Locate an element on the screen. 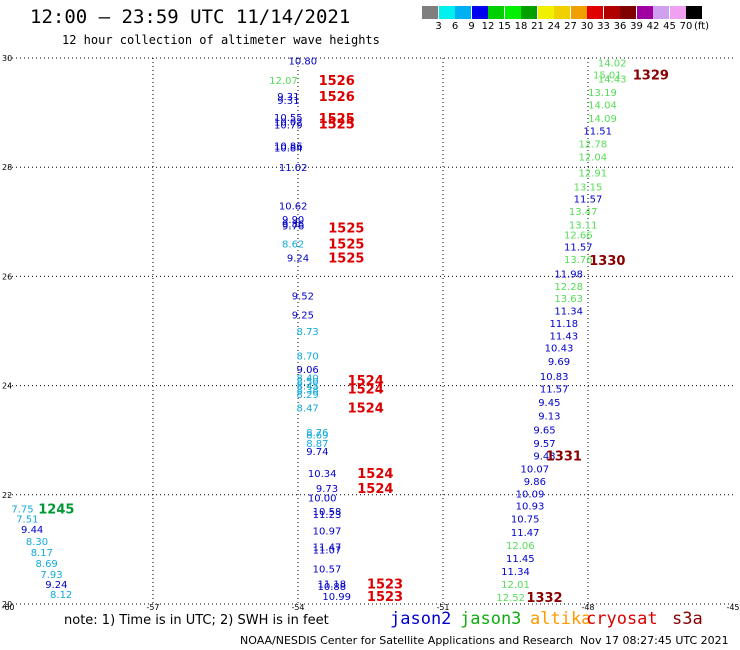 This screenshot has width=740, height=650. wave-height-point: 8.12 is located at coordinates (61, 595).